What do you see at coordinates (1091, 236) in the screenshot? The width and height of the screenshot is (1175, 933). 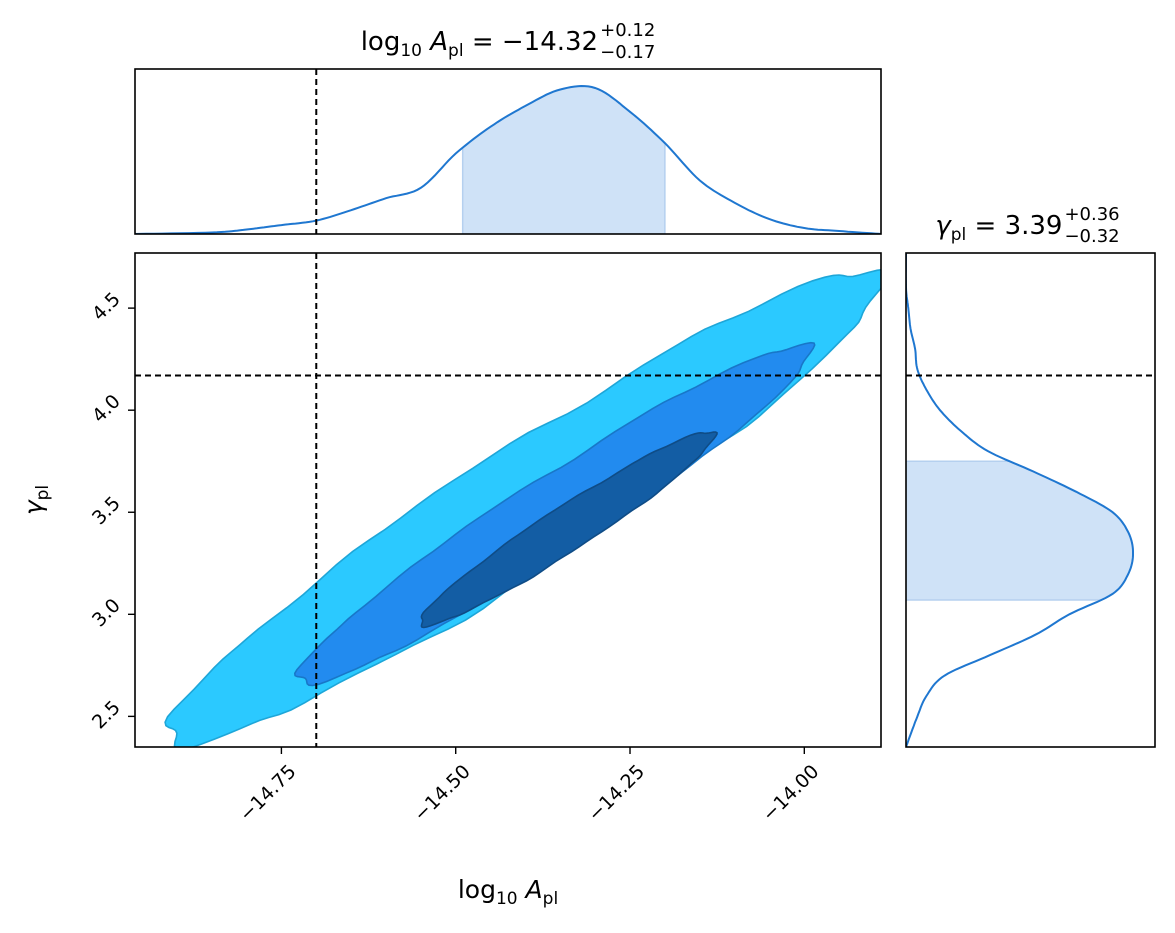 I see `title-gamma-minus: −0.32` at bounding box center [1091, 236].